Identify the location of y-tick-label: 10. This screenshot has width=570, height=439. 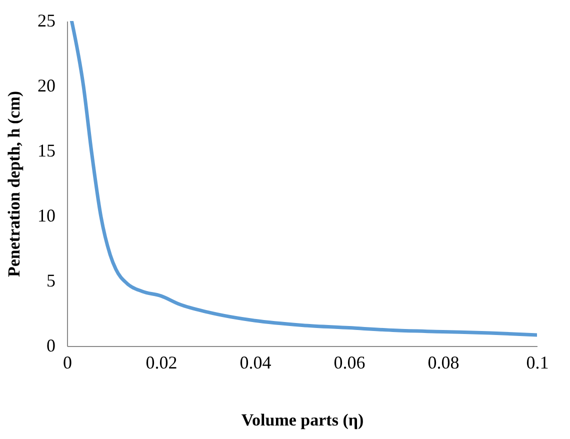
(47, 216).